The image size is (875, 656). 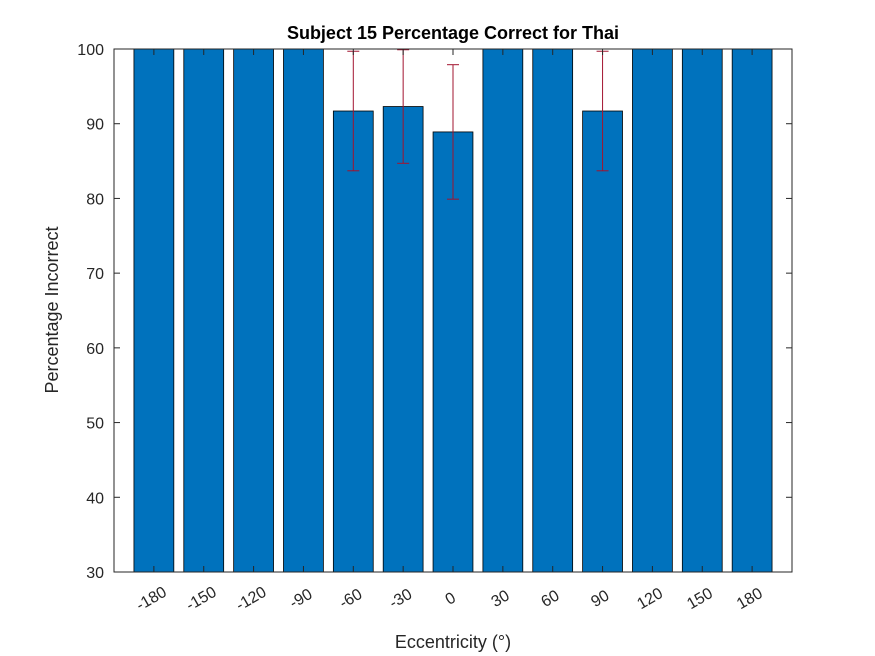 What do you see at coordinates (353, 341) in the screenshot?
I see `bar--60` at bounding box center [353, 341].